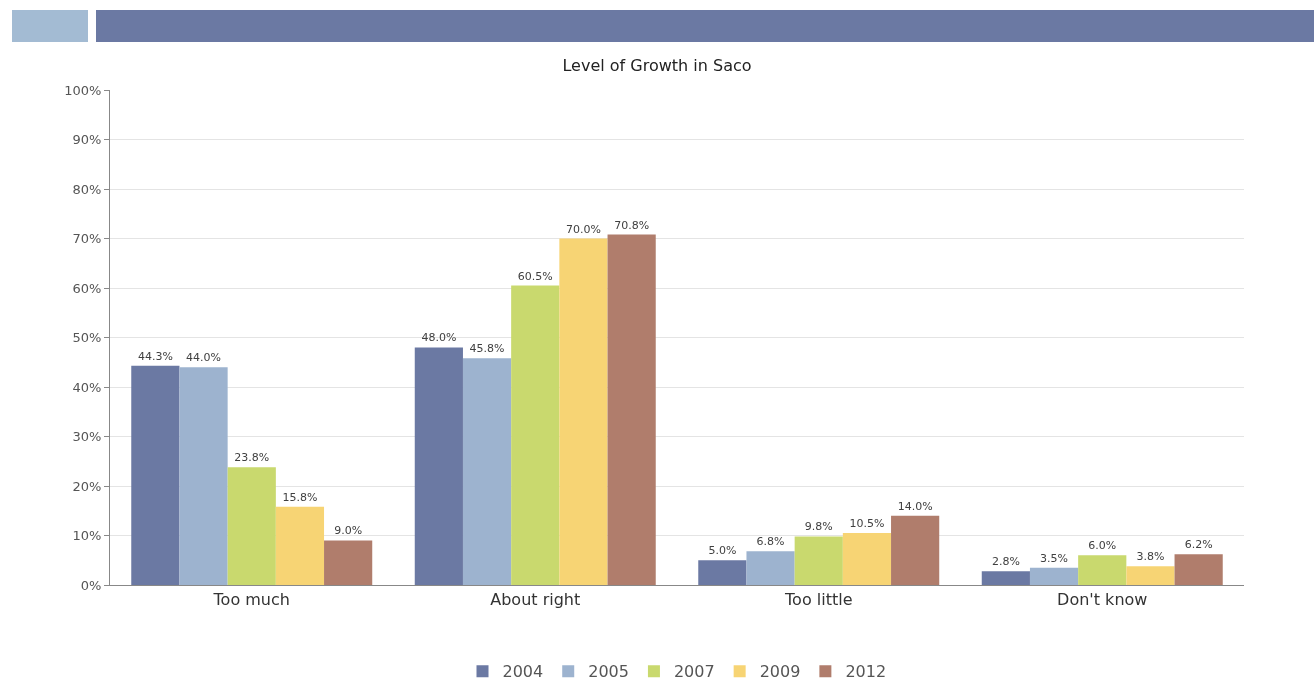 The width and height of the screenshot is (1314, 700). I want to click on data-label: 9.0%, so click(348, 531).